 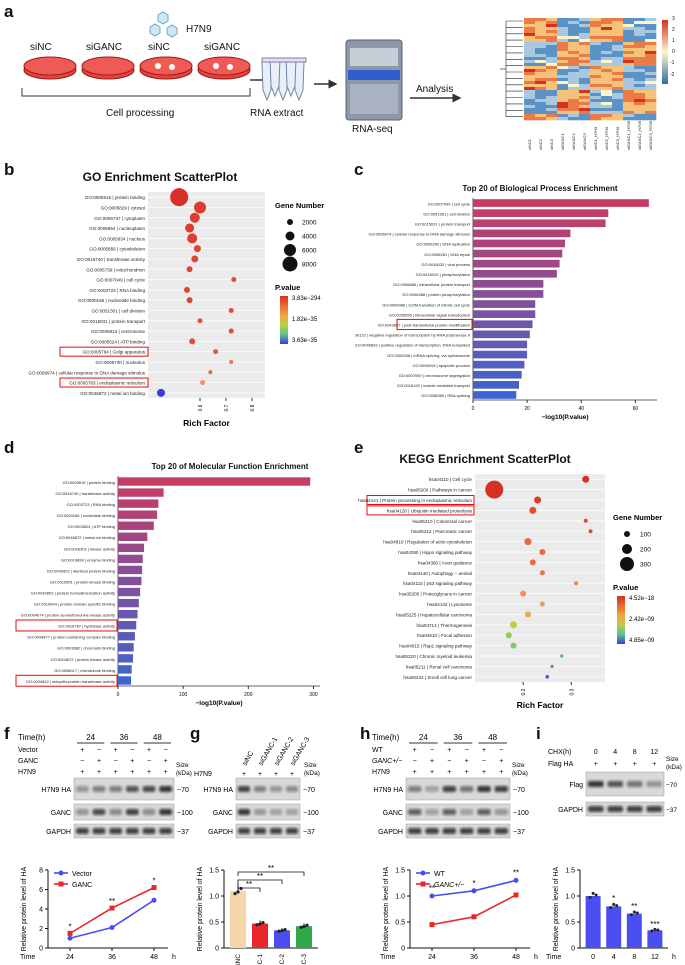 What do you see at coordinates (260, 876) in the screenshot?
I see `g-significance: **` at bounding box center [260, 876].